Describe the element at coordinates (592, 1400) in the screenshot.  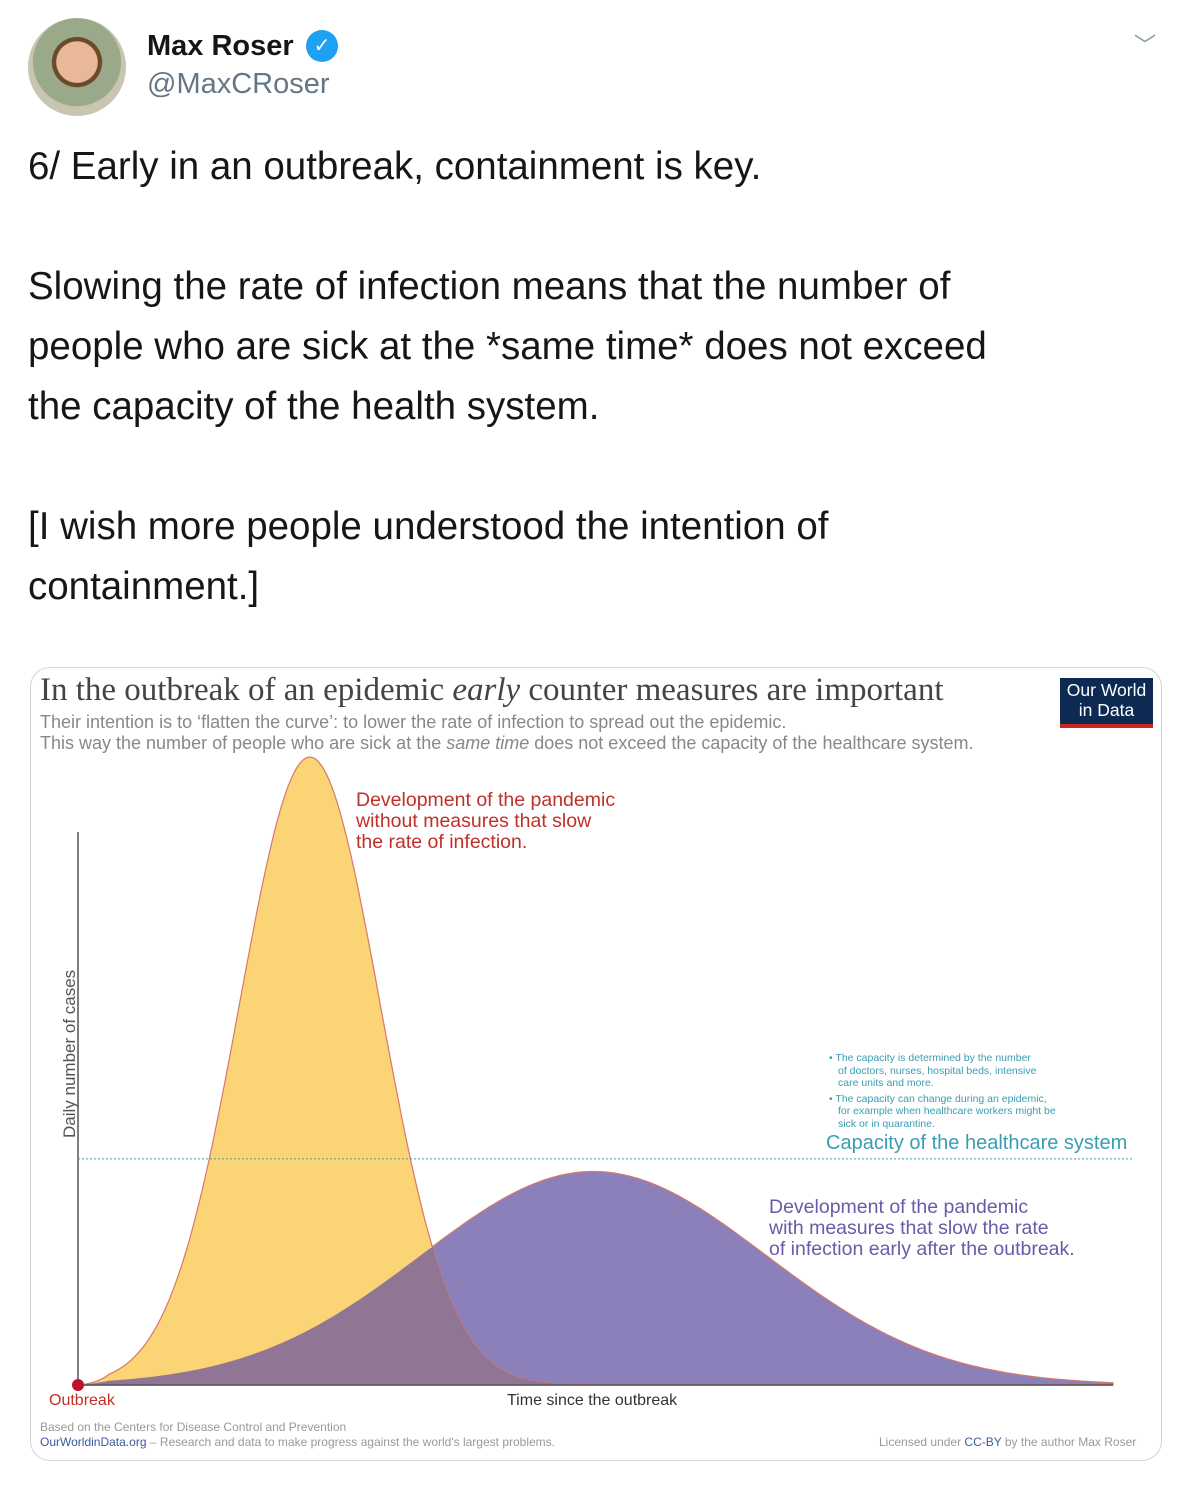
I see `x-axis-label: Time since the outbreak` at that location.